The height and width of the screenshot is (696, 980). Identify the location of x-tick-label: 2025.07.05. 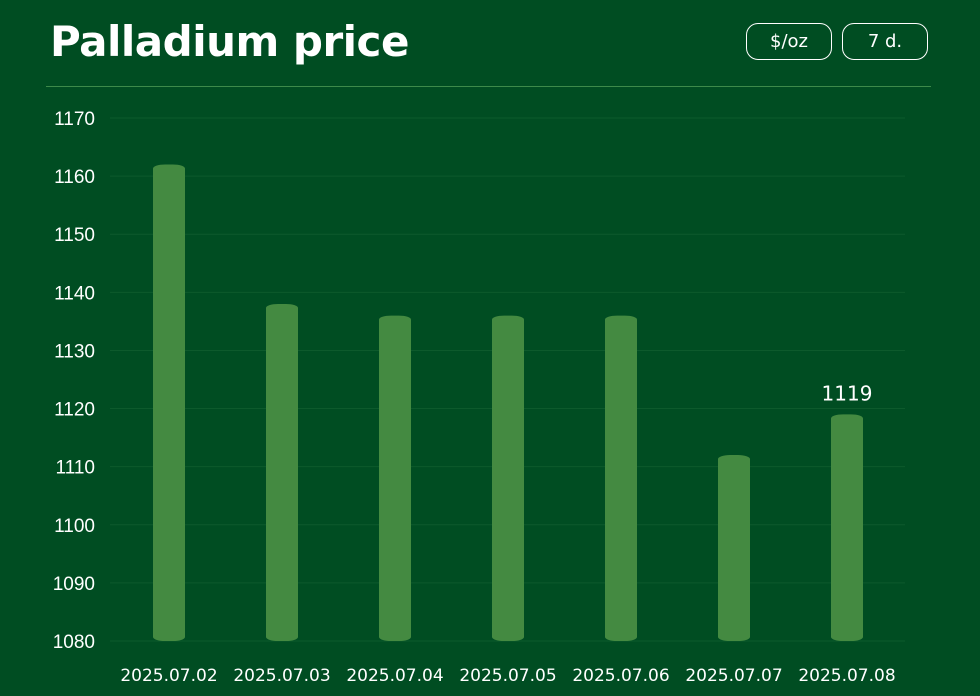
(507, 676).